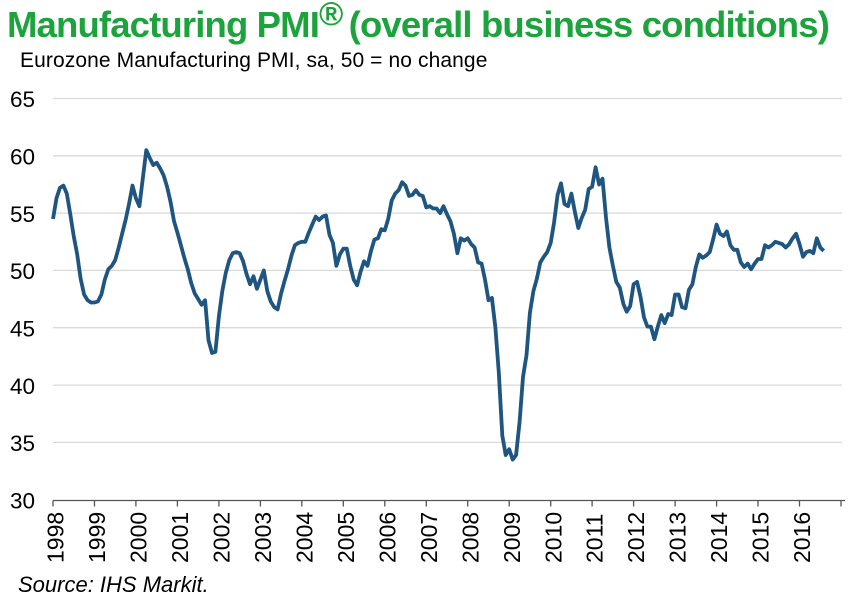 The image size is (851, 600). Describe the element at coordinates (761, 537) in the screenshot. I see `svg-text: 2015` at that location.